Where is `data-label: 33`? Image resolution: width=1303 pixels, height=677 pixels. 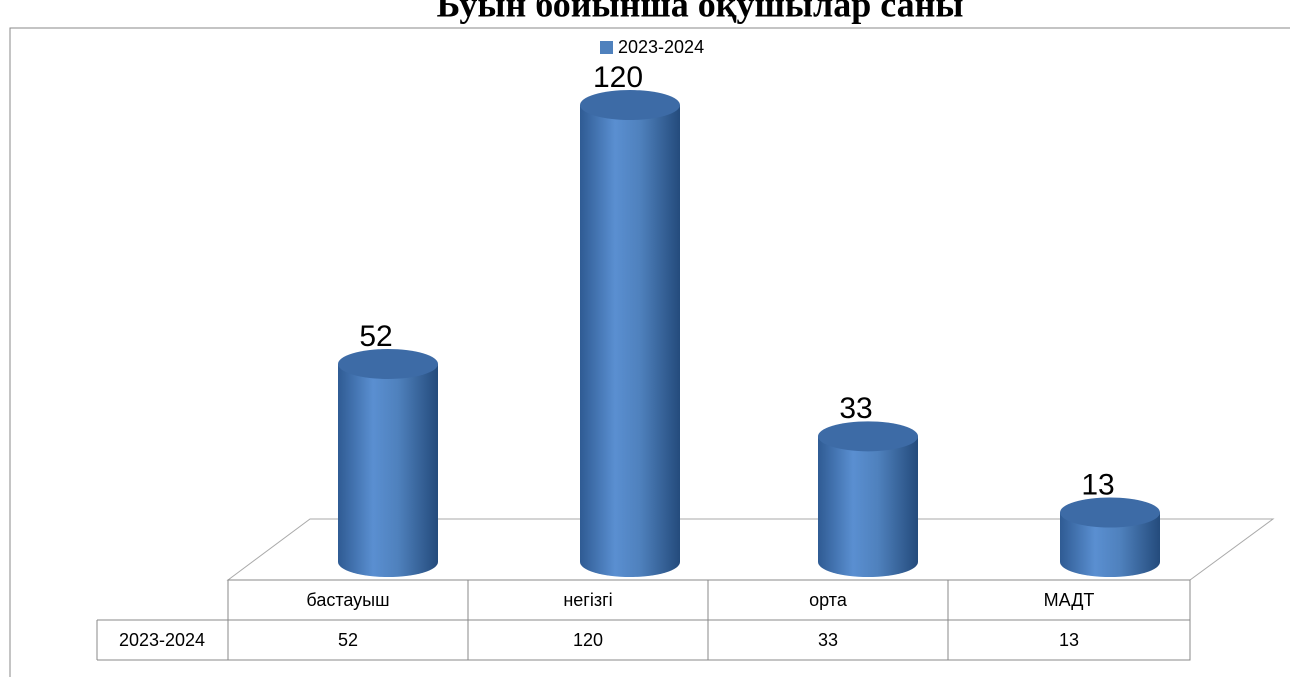
data-label: 33 is located at coordinates (855, 408).